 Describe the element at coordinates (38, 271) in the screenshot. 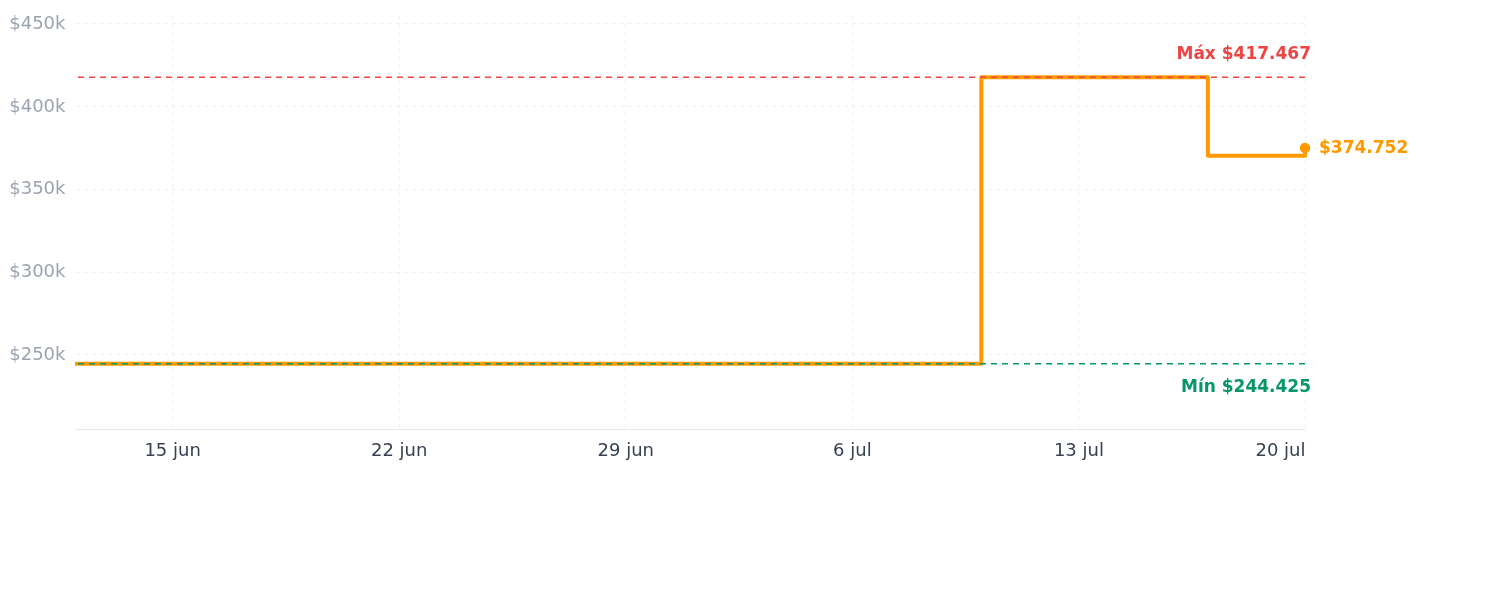

I see `y-tick-label: $300k` at that location.